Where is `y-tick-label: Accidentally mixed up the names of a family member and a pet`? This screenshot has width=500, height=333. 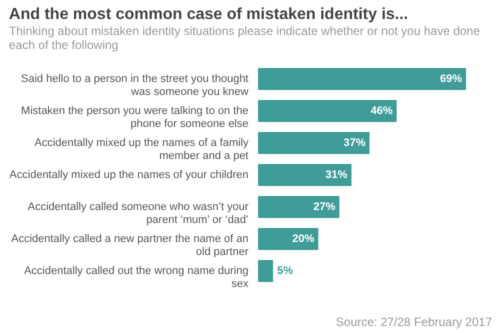
y-tick-label: Accidentally mixed up the names of a family member and a pet is located at coordinates (141, 149).